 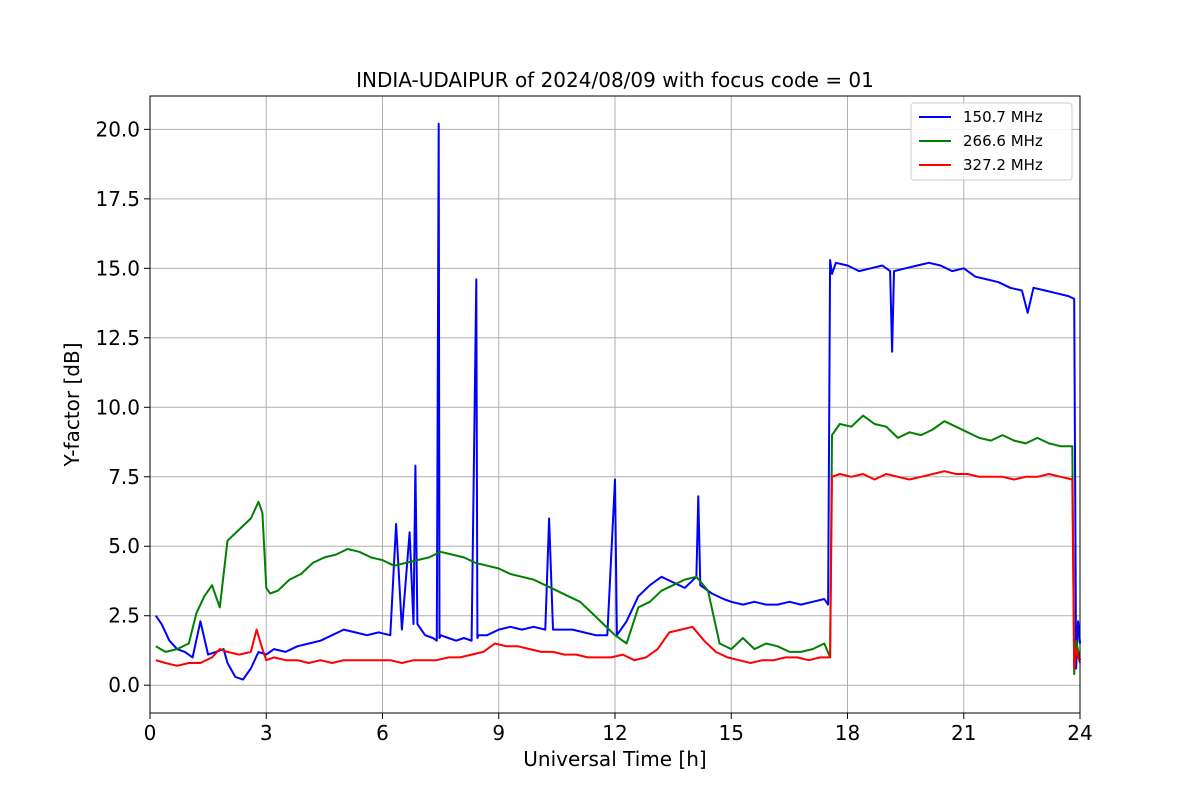 I want to click on y-tick-label: 15.0, so click(x=117, y=268).